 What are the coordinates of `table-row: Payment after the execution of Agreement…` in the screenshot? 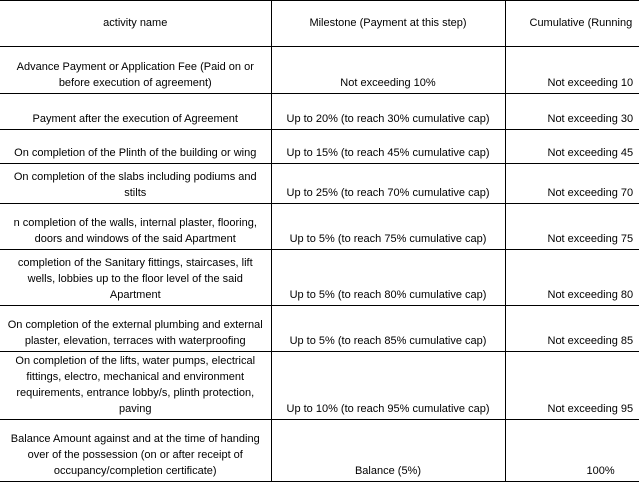 It's located at (319, 111).